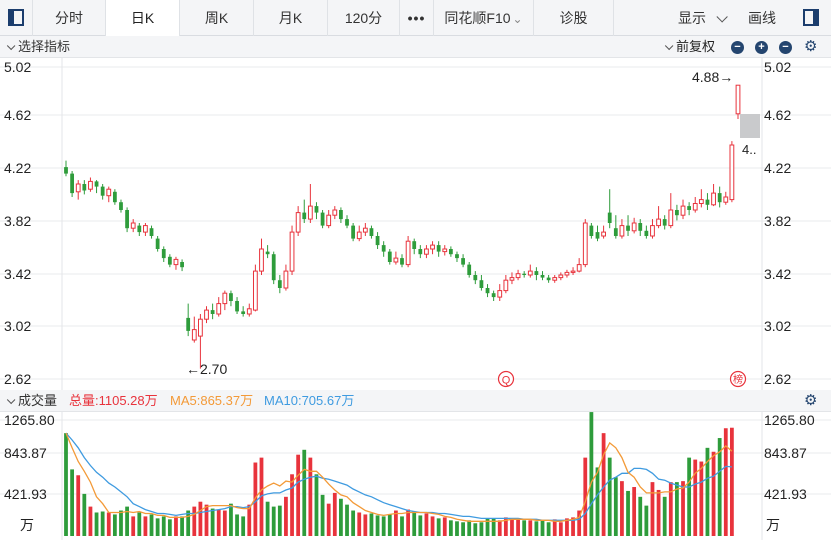  Describe the element at coordinates (749, 149) in the screenshot. I see `price-cursor-label: 4..` at that location.